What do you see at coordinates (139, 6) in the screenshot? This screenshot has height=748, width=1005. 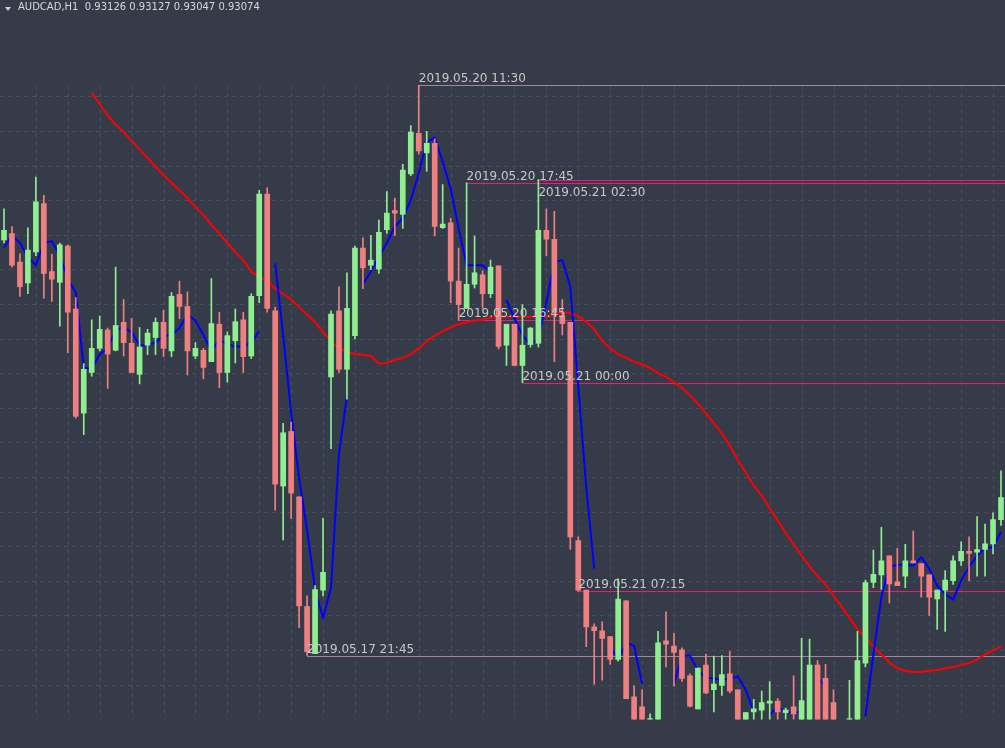 I see `chart-title: AUDCAD,H1 0.93126 0.93127 0.93047 0.93074` at bounding box center [139, 6].